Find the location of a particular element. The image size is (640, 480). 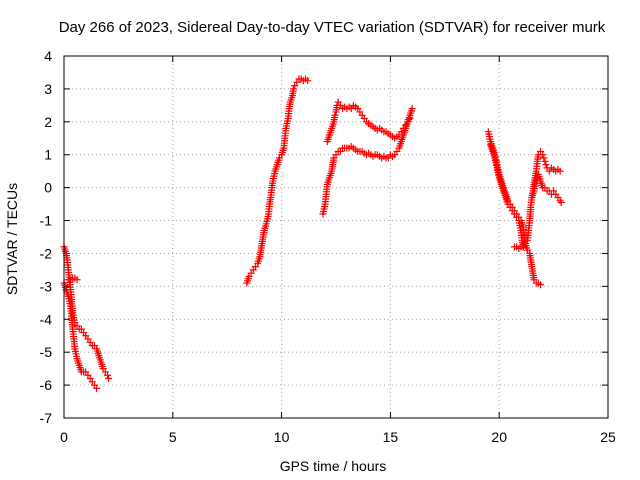

y-tick-label: 1 is located at coordinates (48, 155).